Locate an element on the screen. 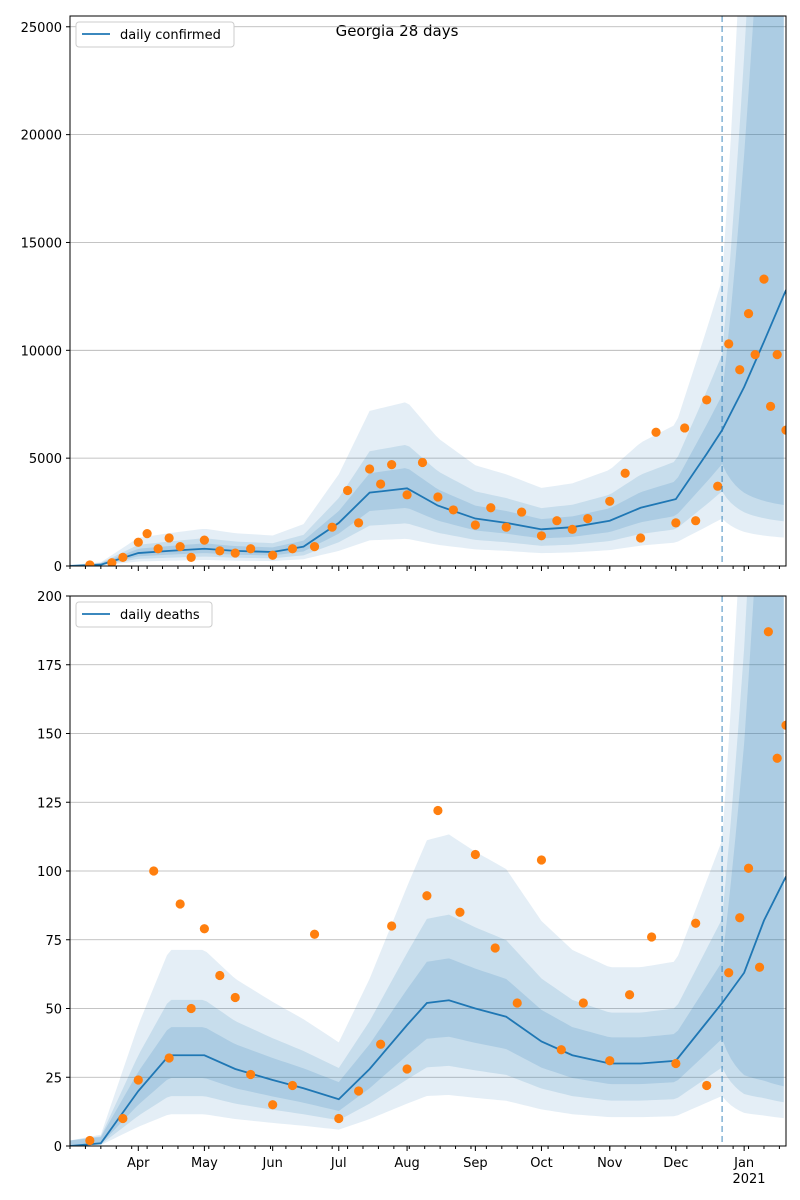  y-tick-label: 0 is located at coordinates (58, 1147).